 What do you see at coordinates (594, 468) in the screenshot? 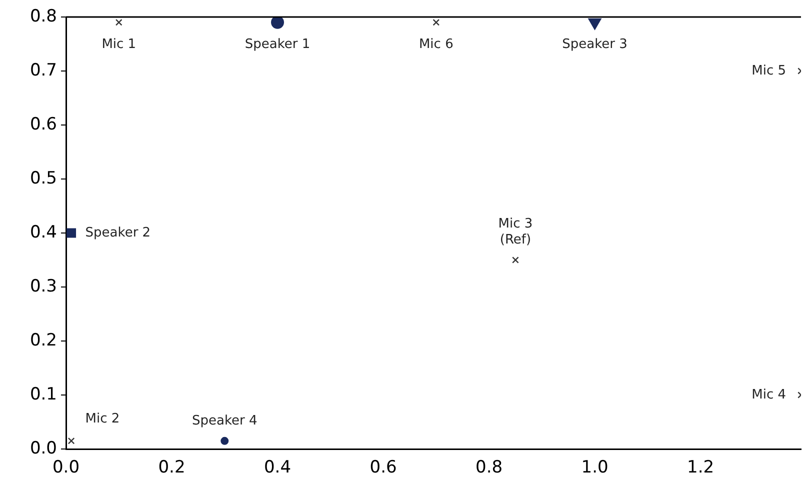
I see `x-tick-label: 1.0` at bounding box center [594, 468].